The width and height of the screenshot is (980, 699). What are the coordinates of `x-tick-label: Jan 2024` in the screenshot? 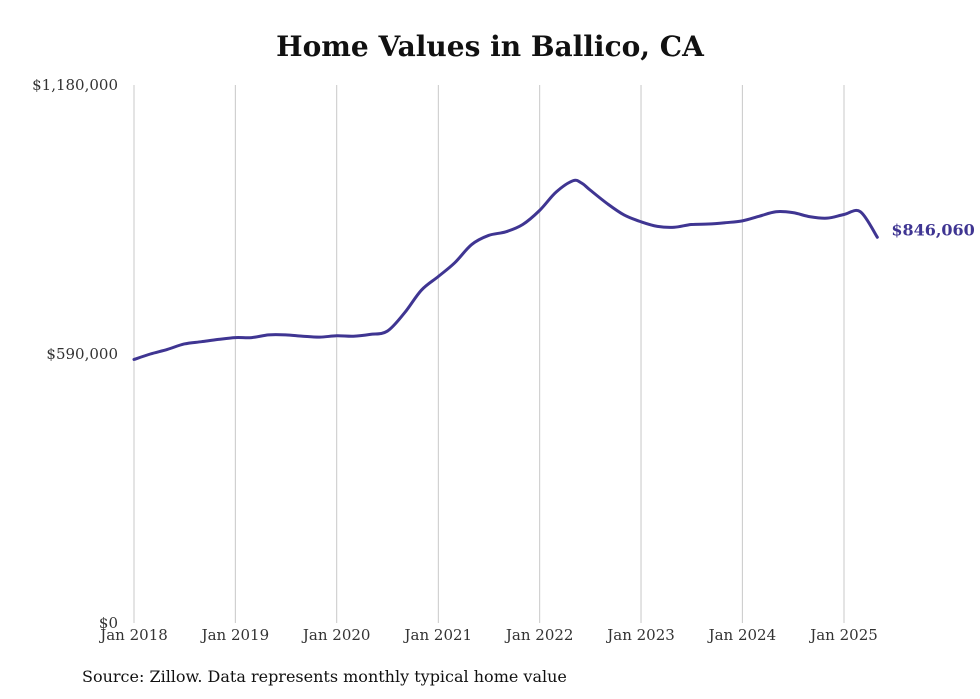 It's located at (742, 635).